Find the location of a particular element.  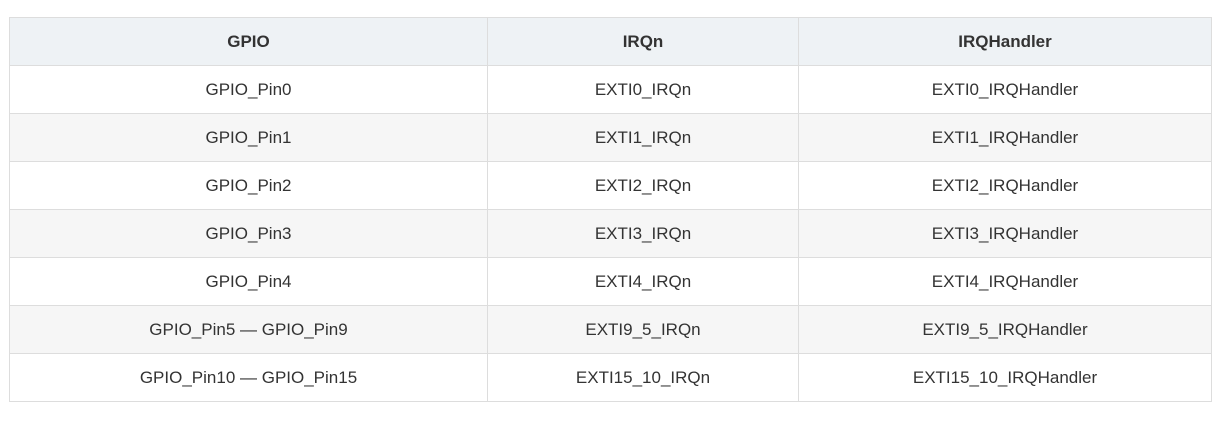

cell-irqn: EXTI3_IRQn is located at coordinates (643, 233).